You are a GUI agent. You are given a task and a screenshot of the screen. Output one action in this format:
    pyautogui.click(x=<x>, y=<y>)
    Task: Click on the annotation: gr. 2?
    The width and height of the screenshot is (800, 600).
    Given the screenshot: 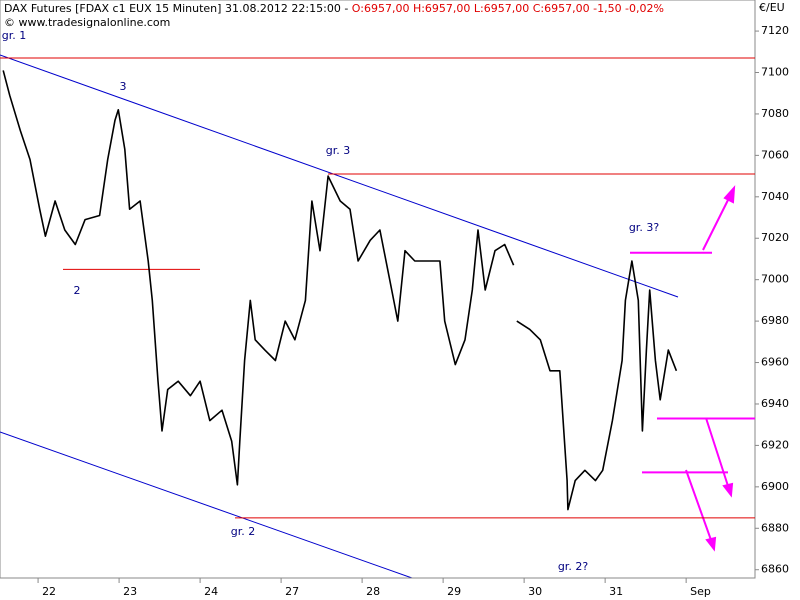 What is the action you would take?
    pyautogui.click(x=573, y=566)
    